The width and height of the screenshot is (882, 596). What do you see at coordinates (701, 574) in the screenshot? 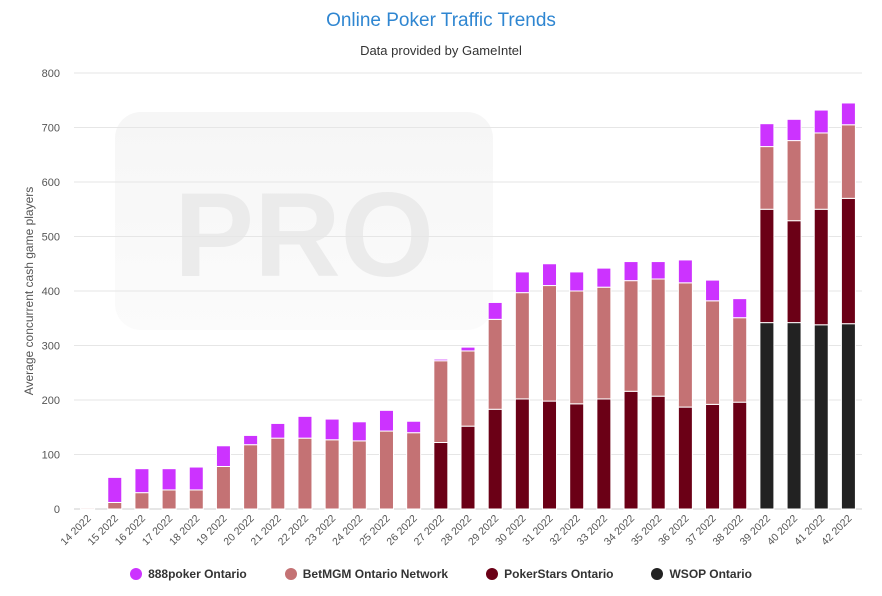
I see `legend-item: WSOP Ontario` at bounding box center [701, 574].